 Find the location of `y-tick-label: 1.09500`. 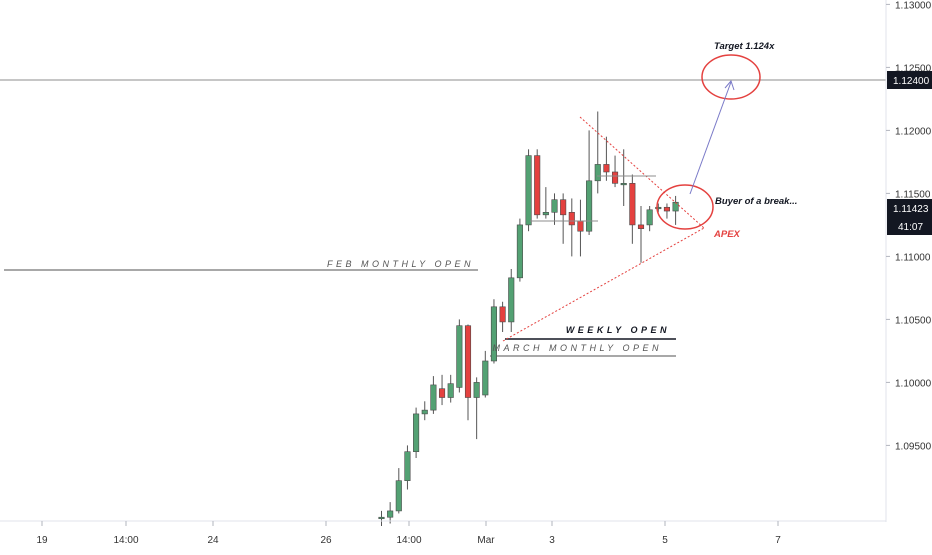

y-tick-label: 1.09500 is located at coordinates (913, 446).